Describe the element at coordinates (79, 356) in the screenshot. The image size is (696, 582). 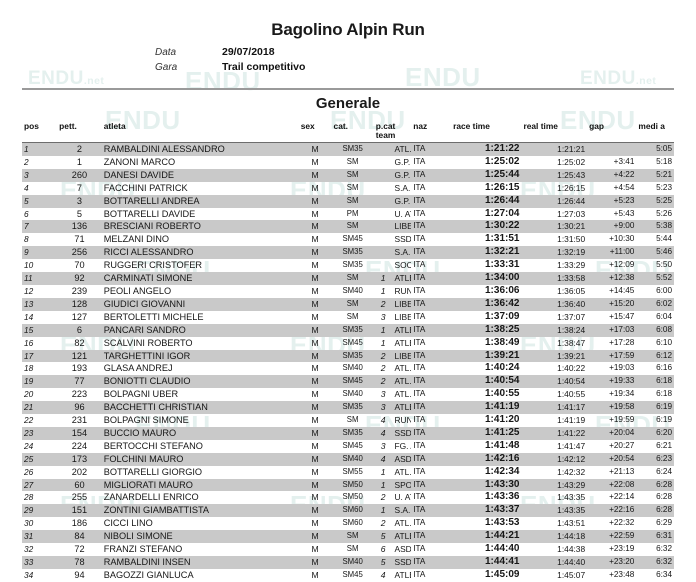
I see `cell-pett: 121` at that location.